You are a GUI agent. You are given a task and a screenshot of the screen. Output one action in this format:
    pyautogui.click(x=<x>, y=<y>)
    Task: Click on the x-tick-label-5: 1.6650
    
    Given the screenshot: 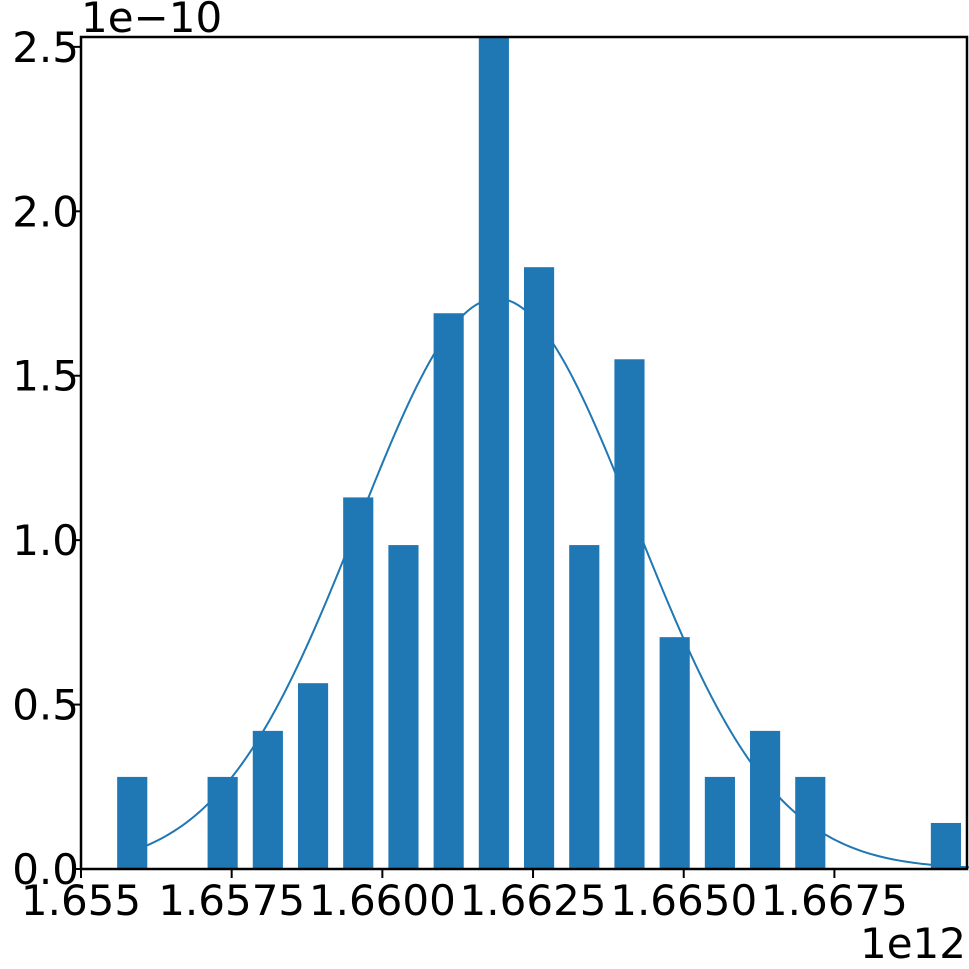 What is the action you would take?
    pyautogui.click(x=683, y=900)
    